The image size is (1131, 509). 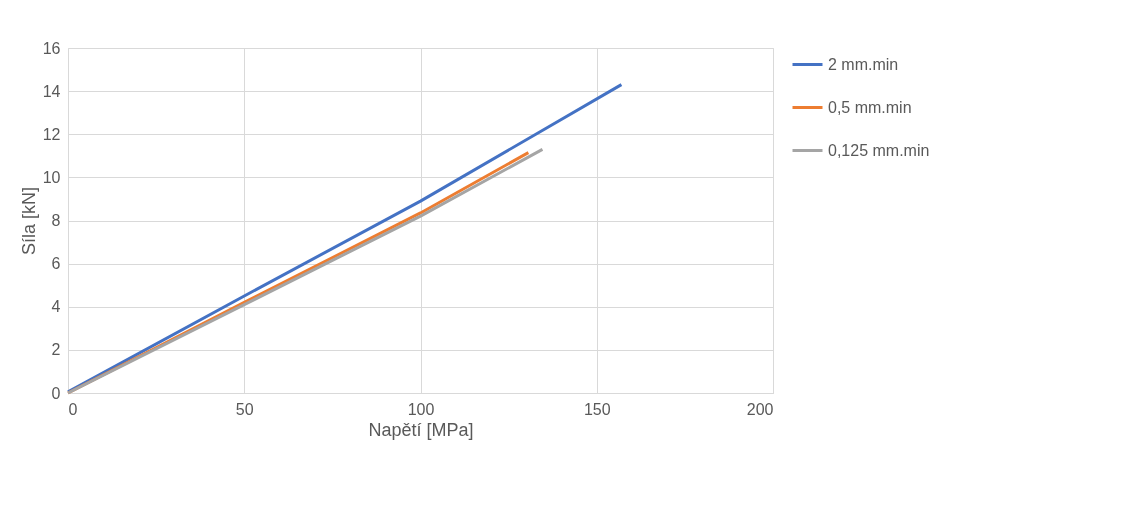 What do you see at coordinates (56, 220) in the screenshot?
I see `y-tick-label: 8` at bounding box center [56, 220].